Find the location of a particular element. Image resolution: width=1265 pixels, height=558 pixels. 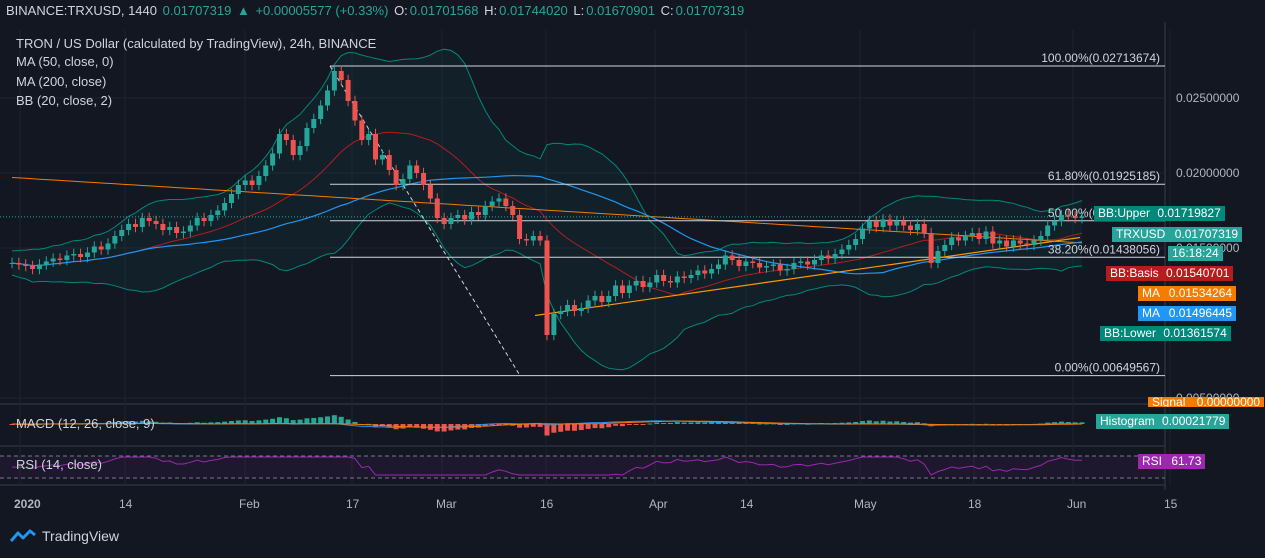

legend-rsi: RSI (14, close) is located at coordinates (59, 464).